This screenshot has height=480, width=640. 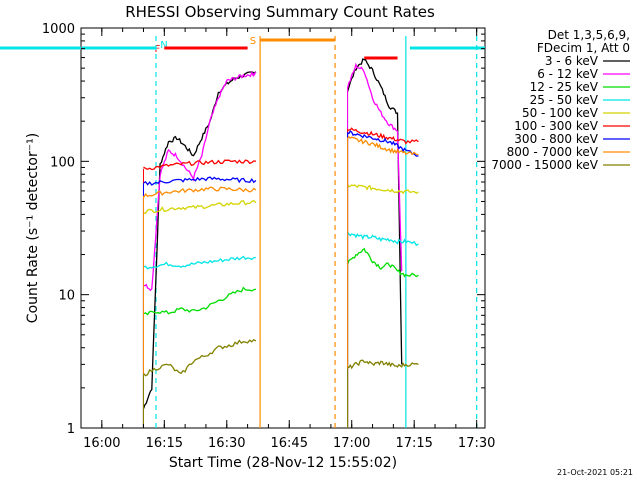 I want to click on x-axis-label: Start Time (28-Nov-12 15:55:02), so click(x=283, y=463).